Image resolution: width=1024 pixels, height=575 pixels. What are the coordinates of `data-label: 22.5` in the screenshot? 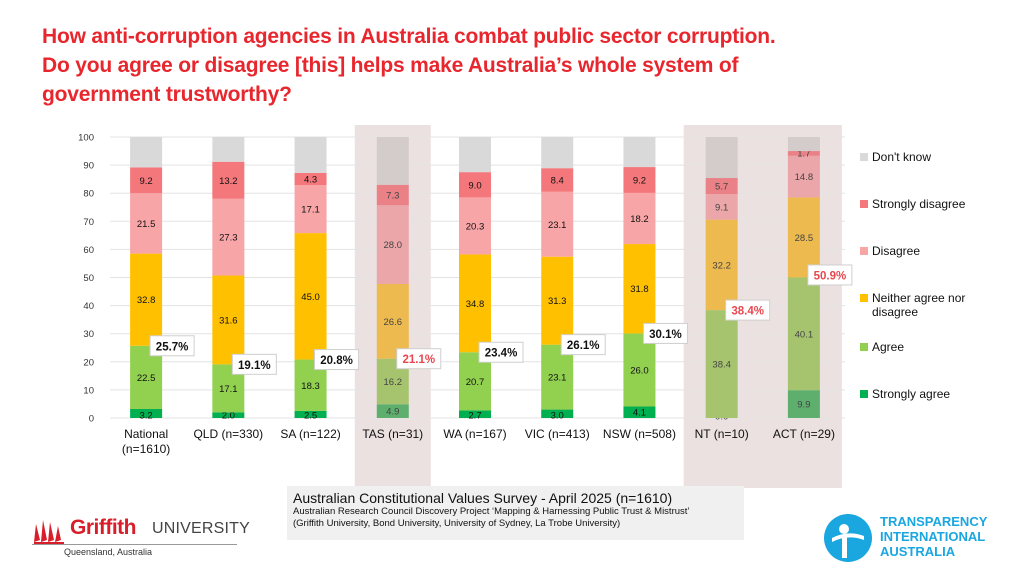 It's located at (146, 378).